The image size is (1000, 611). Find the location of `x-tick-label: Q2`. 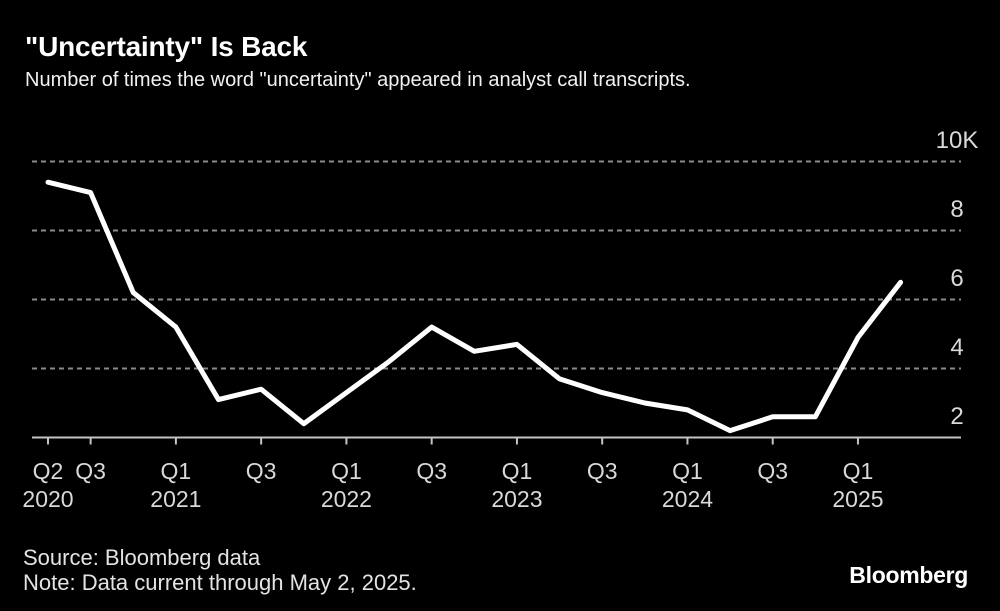

x-tick-label: Q2 is located at coordinates (48, 471).